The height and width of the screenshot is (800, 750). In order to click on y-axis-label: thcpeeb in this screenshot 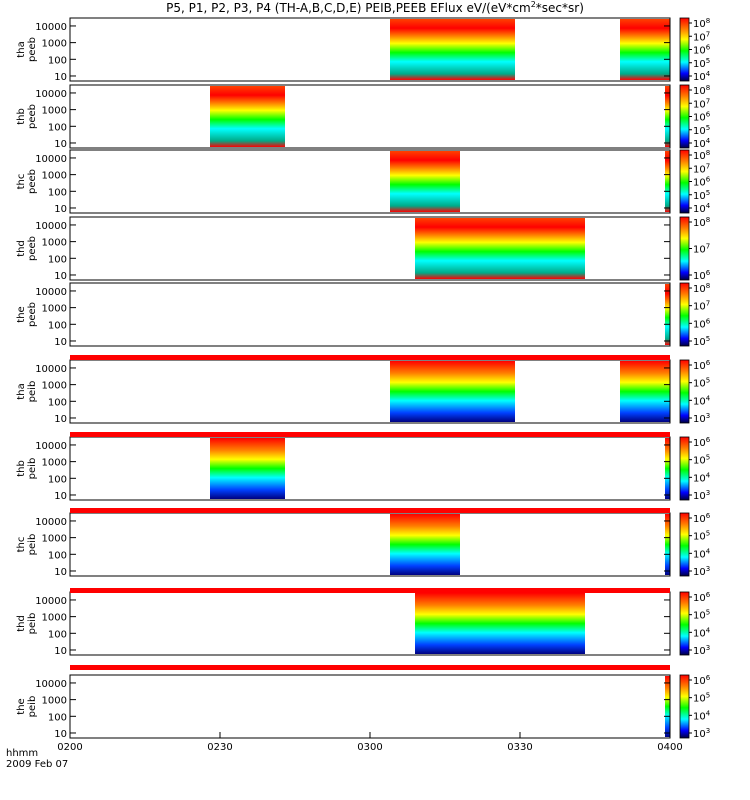, I will do `click(27, 181)`.